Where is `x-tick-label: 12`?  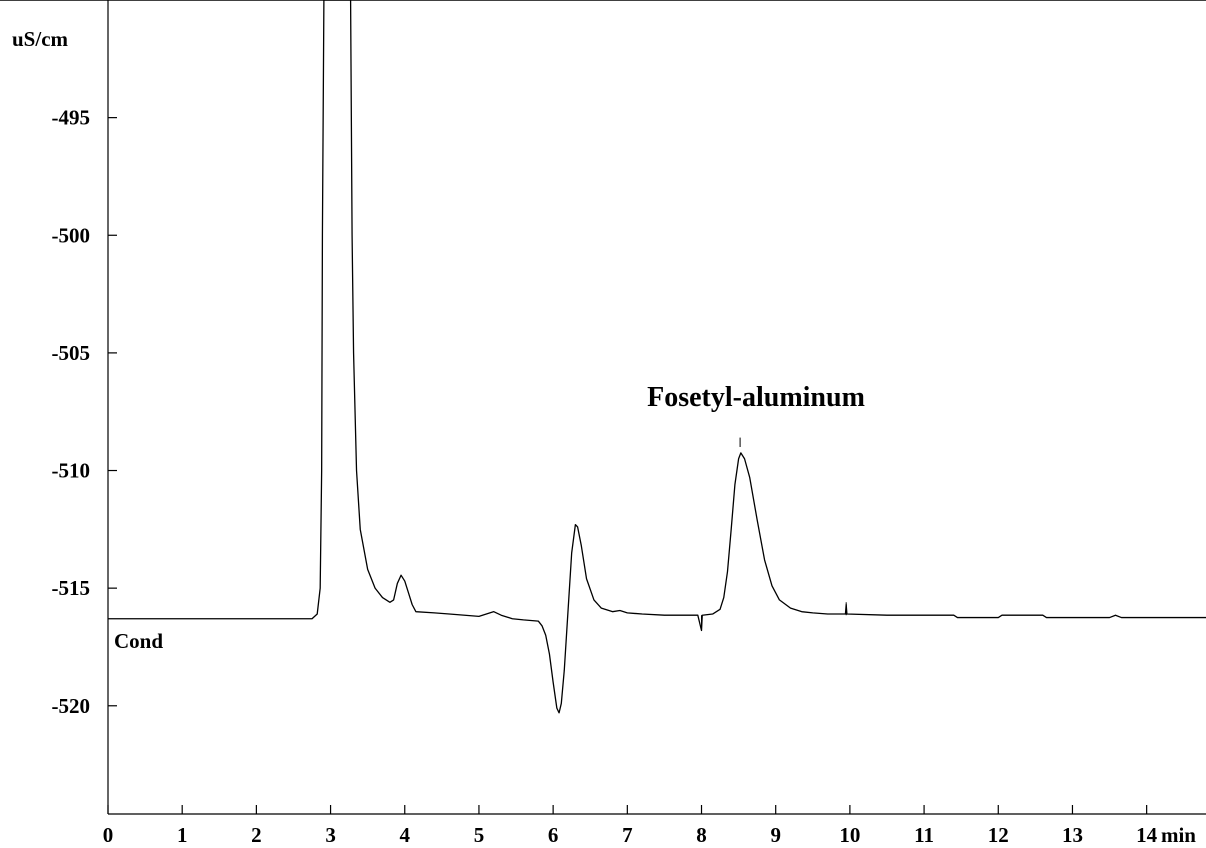
x-tick-label: 12 is located at coordinates (998, 835).